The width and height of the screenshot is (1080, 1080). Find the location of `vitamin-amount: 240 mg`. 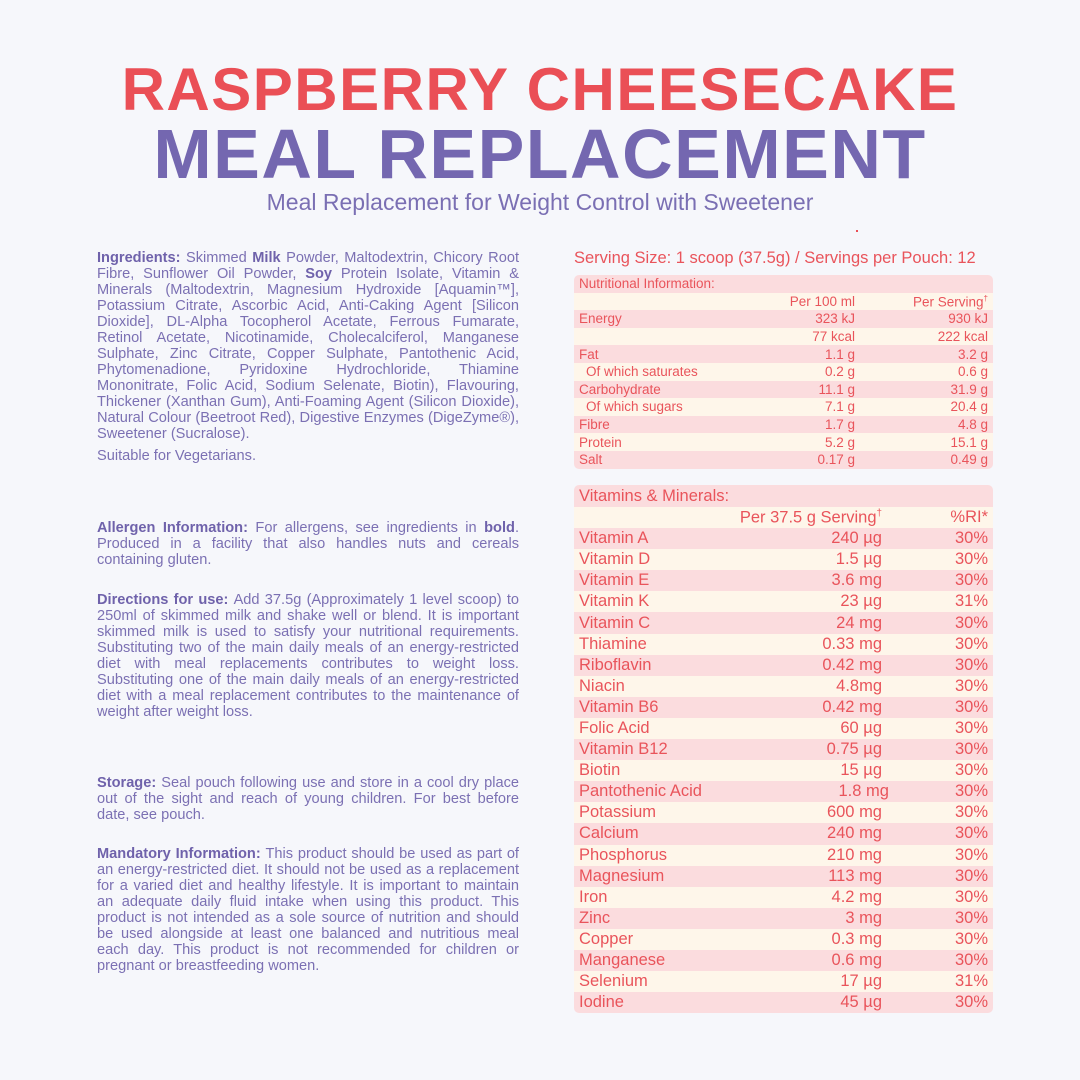

vitamin-amount: 240 mg is located at coordinates (854, 833).